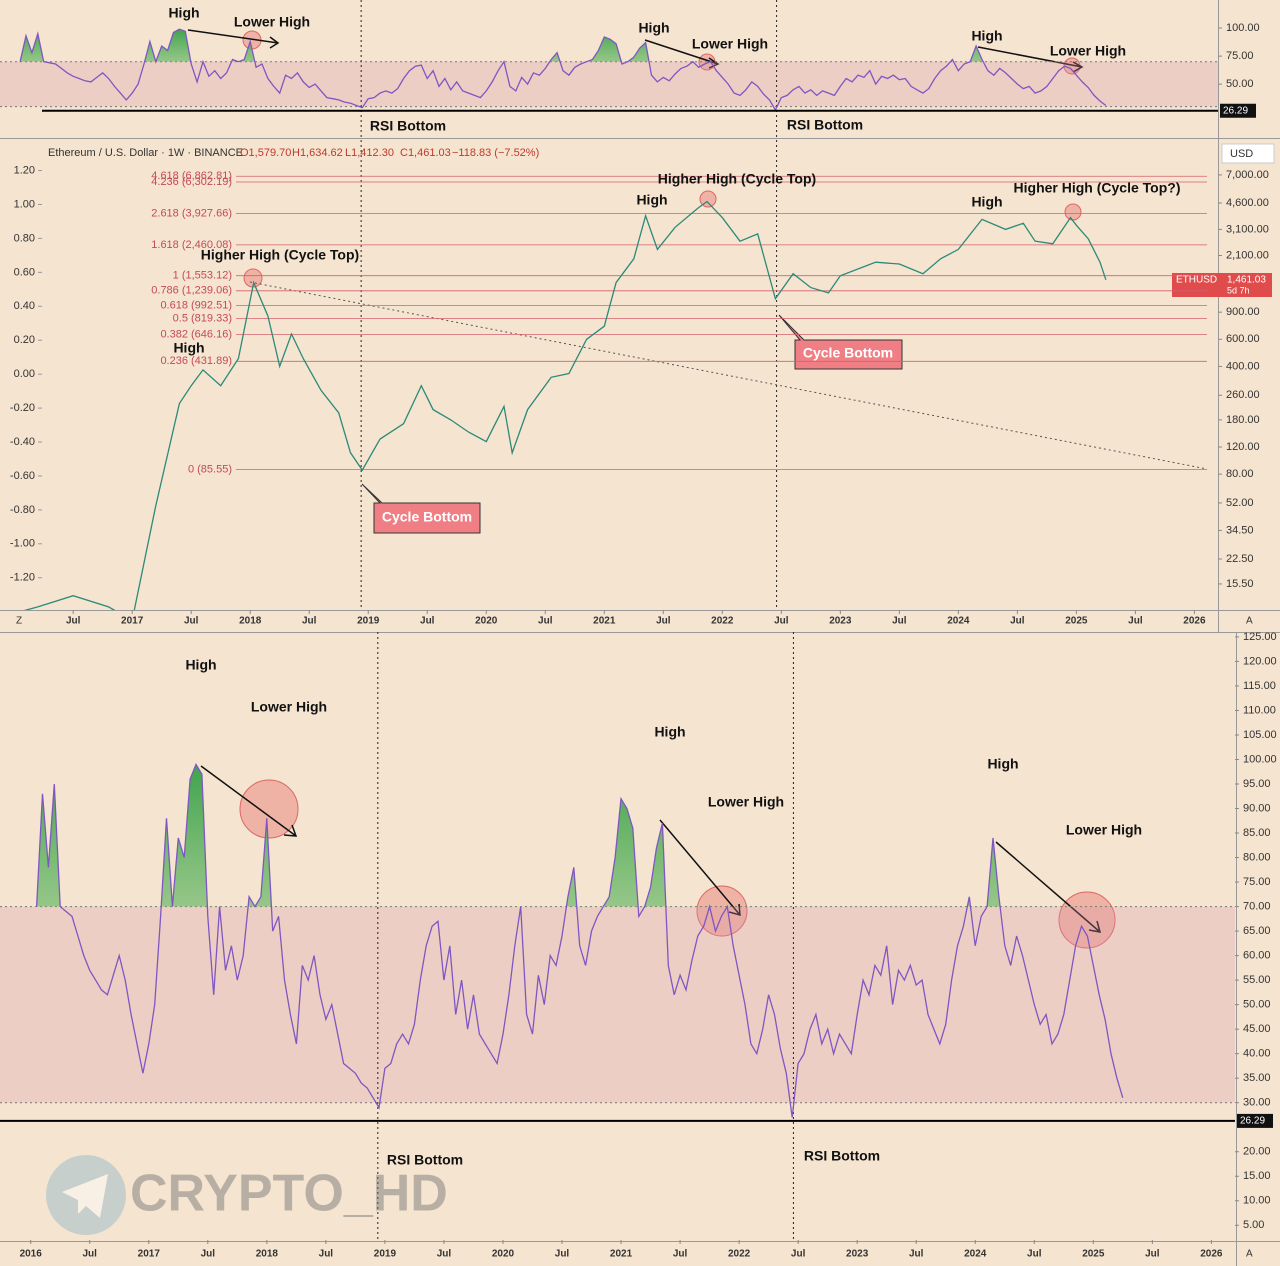 The height and width of the screenshot is (1266, 1280). What do you see at coordinates (1240, 56) in the screenshot?
I see `y-tick-label: 75.00` at bounding box center [1240, 56].